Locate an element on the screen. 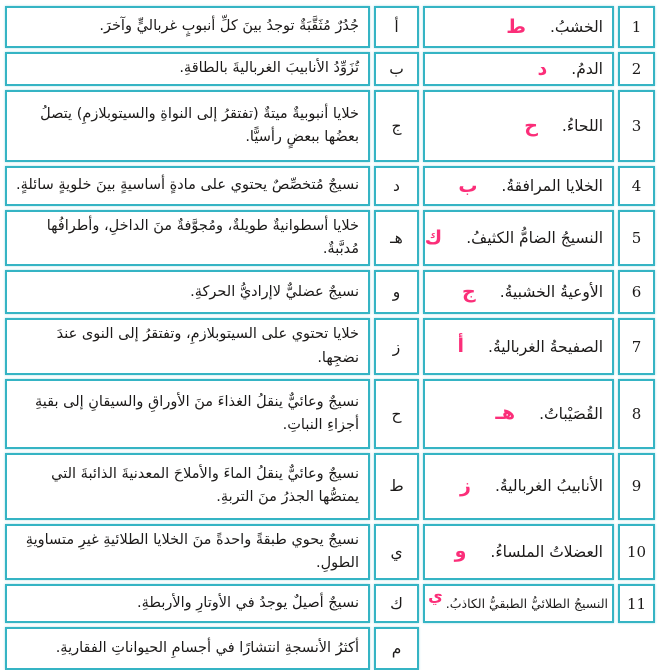 Image resolution: width=660 pixels, height=670 pixels. term-label: الصفيحةُ الغرباليةُ. is located at coordinates (545, 346).